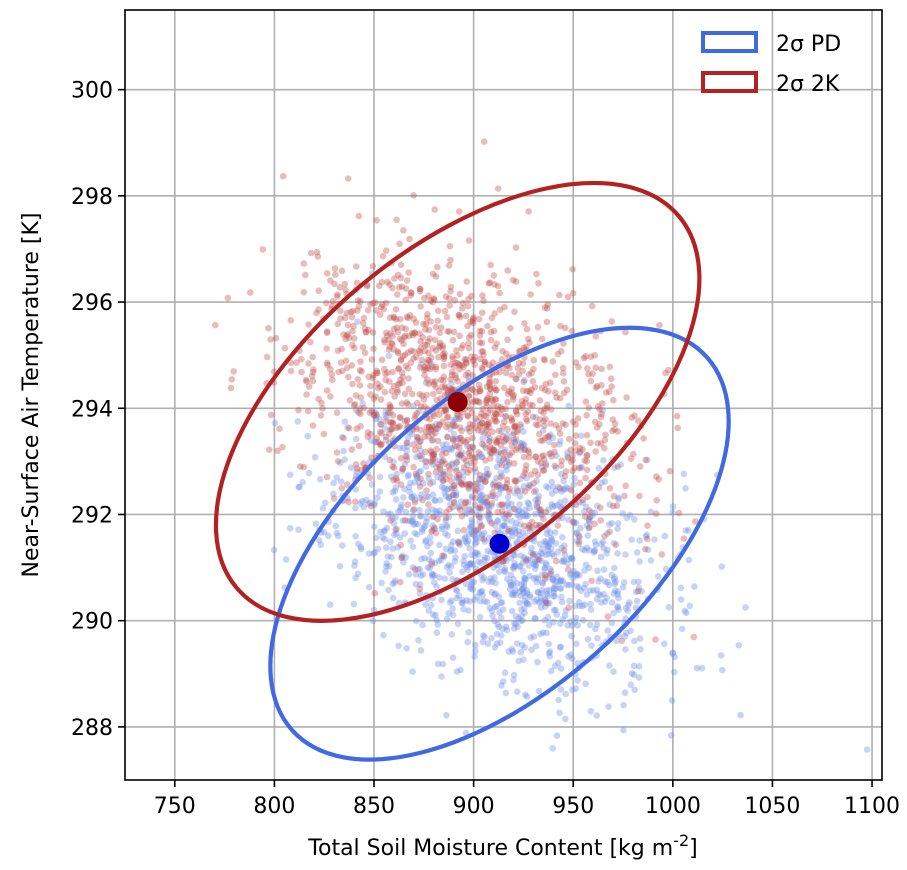 The height and width of the screenshot is (870, 907). I want to click on x-axis-label: Total Soil Moisture Content [kg m-2], so click(502, 846).